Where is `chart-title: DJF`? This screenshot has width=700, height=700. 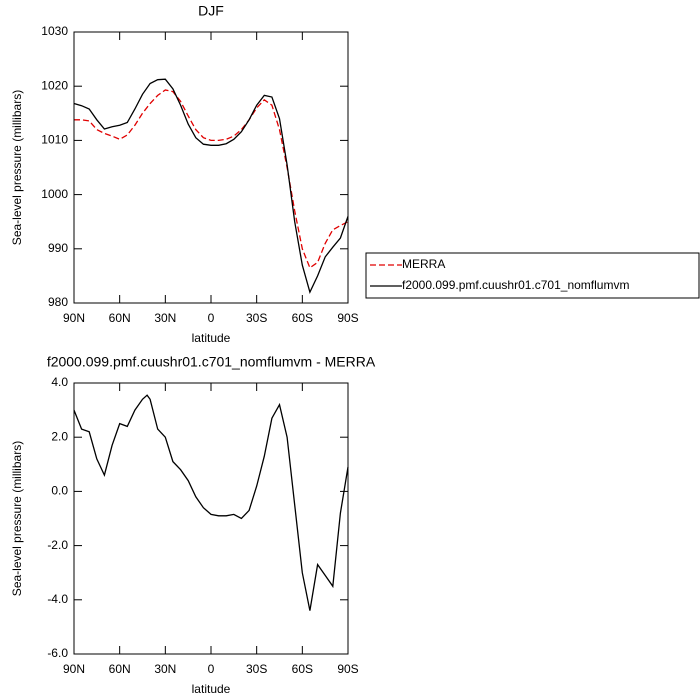
chart-title: DJF is located at coordinates (211, 11).